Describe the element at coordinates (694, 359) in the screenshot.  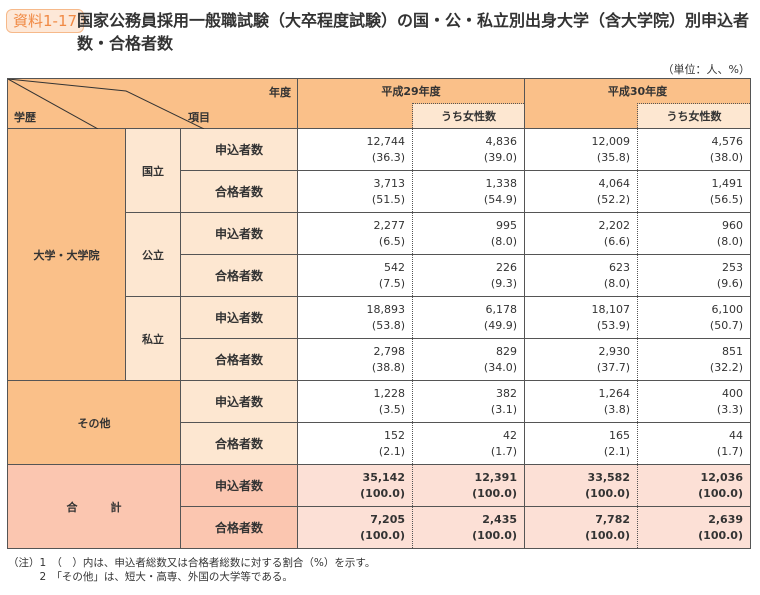
I see `data-cell: 851 (32.2)` at that location.